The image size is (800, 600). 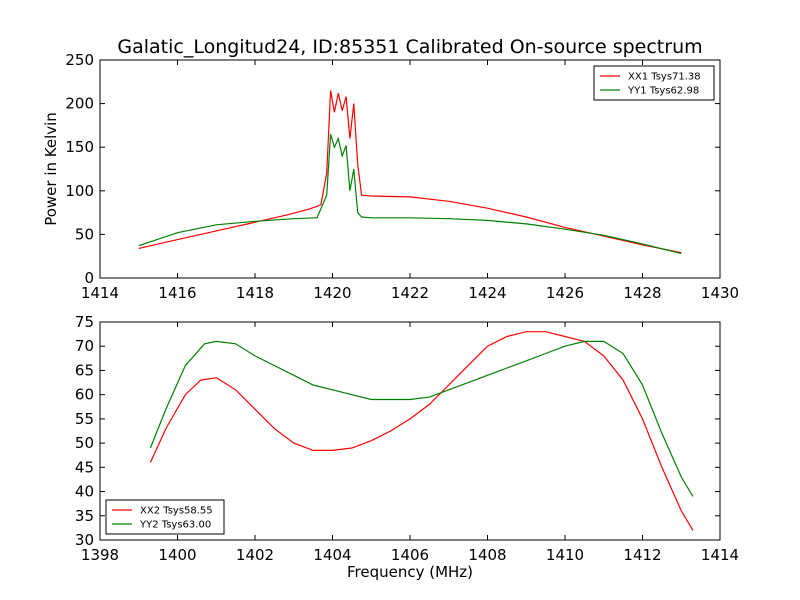 What do you see at coordinates (177, 555) in the screenshot?
I see `x-tick-label: 1400` at bounding box center [177, 555].